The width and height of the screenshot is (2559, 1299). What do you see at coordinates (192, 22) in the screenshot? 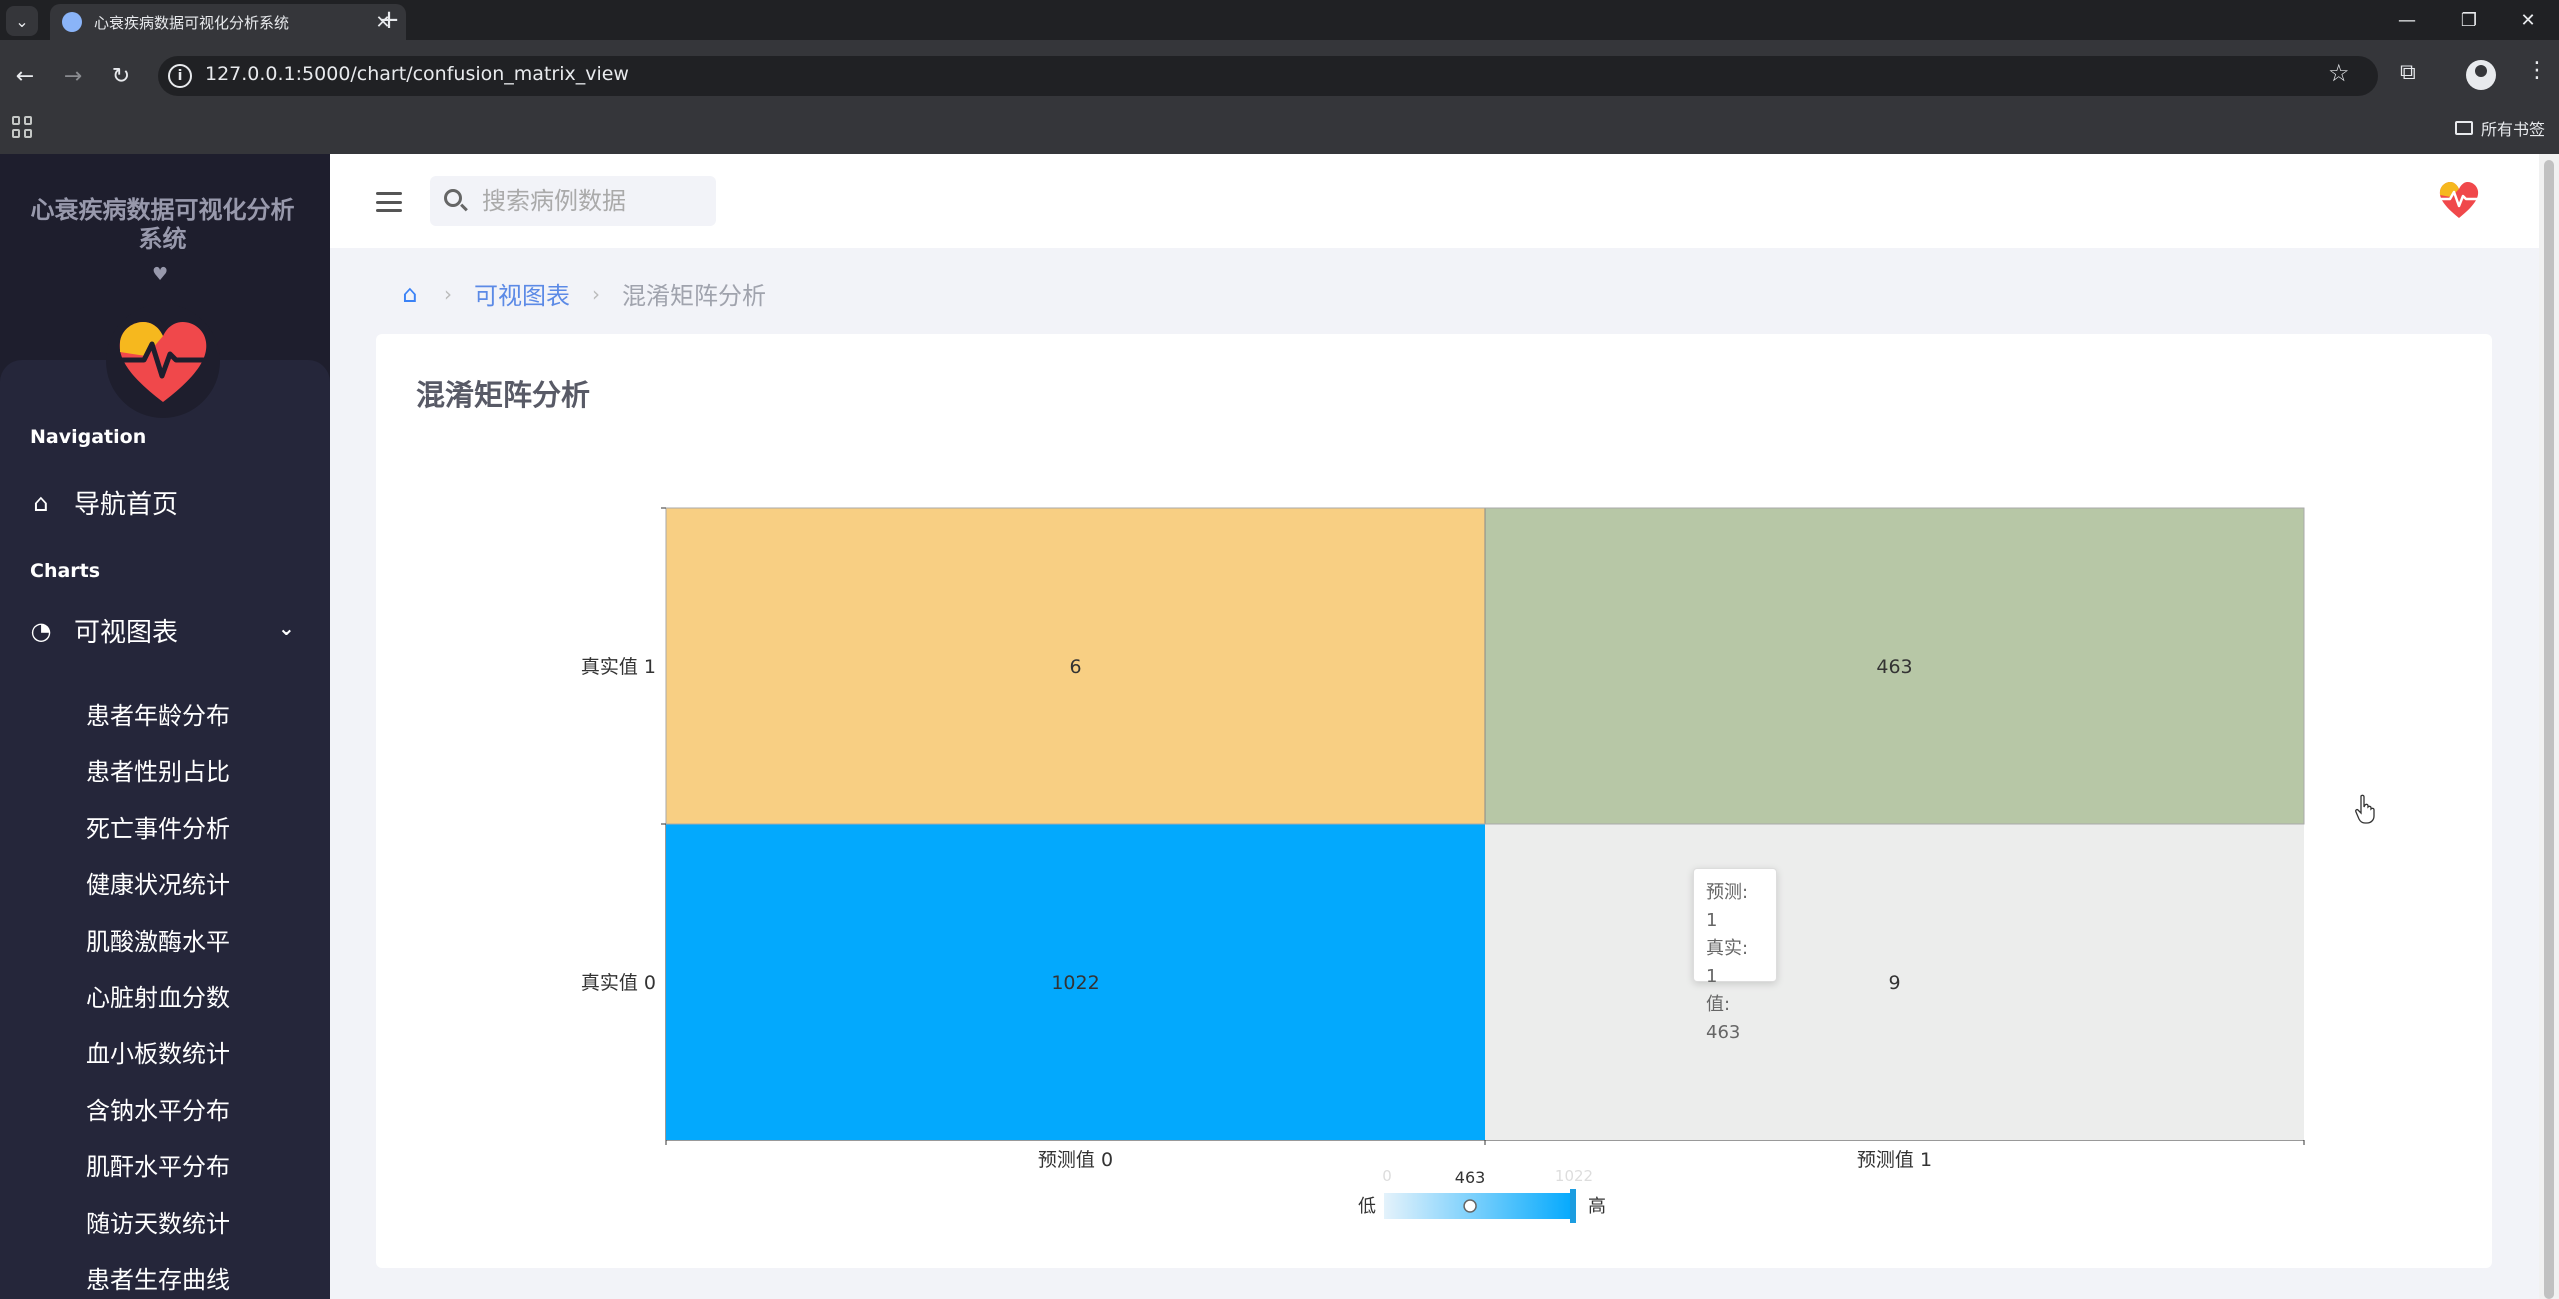
I see `tab-title: 心衰疾病数据可视化分析系统` at bounding box center [192, 22].